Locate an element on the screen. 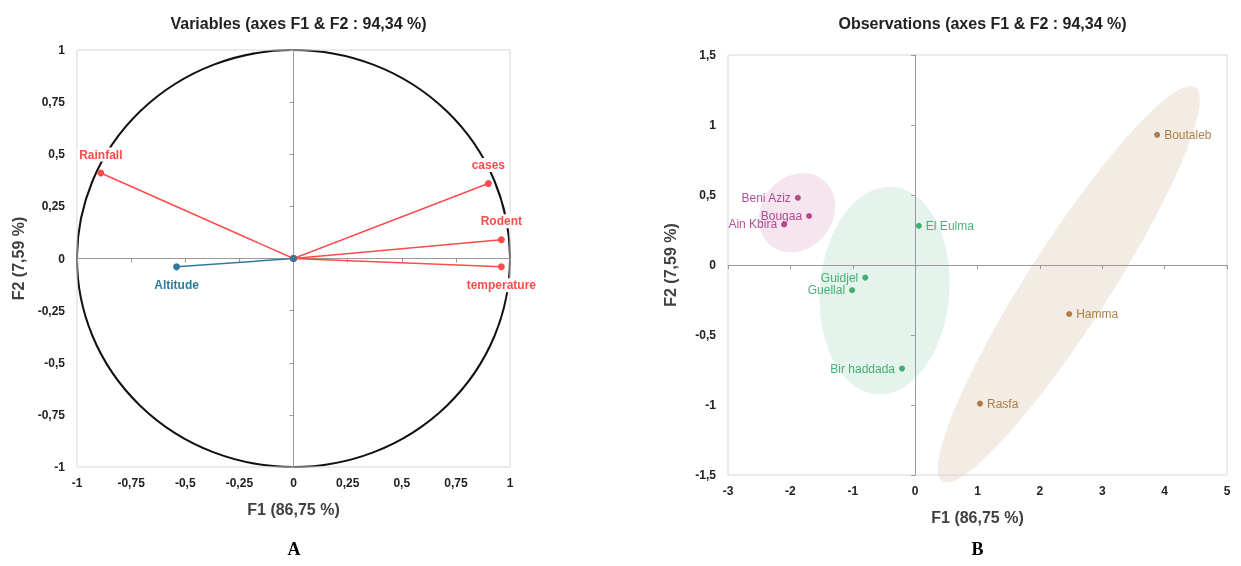 The width and height of the screenshot is (1241, 566). x-tick-label: 3 is located at coordinates (1102, 491).